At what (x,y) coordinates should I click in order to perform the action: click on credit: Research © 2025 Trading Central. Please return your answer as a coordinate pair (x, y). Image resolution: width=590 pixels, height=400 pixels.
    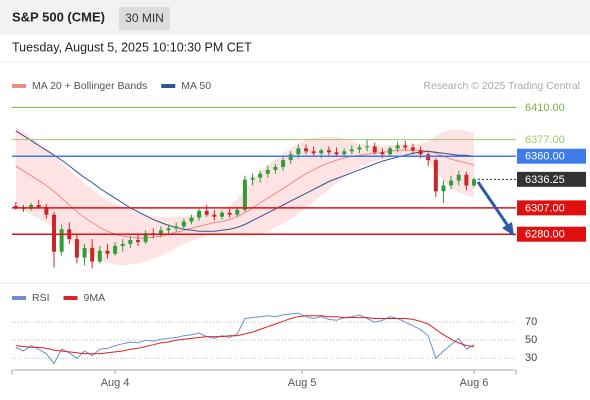
    Looking at the image, I should click on (501, 86).